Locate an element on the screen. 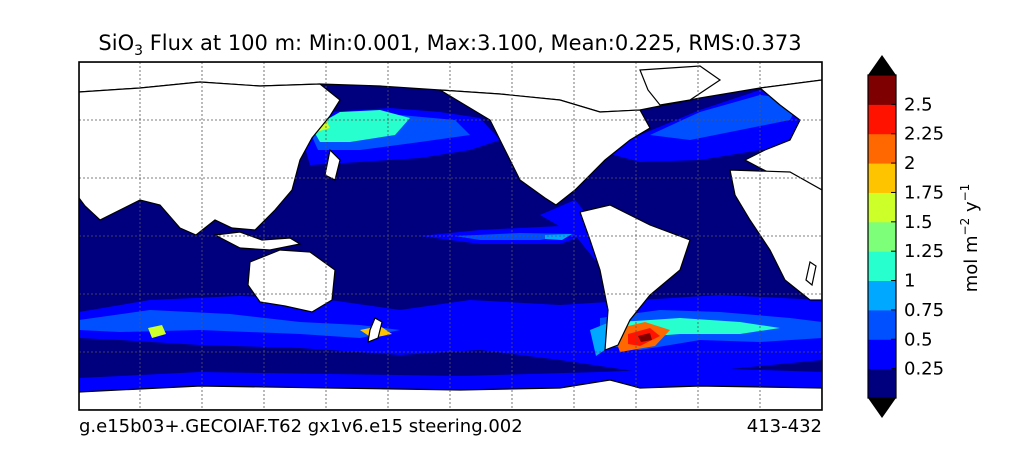  flux-region-bering is located at coordinates (361, 126).